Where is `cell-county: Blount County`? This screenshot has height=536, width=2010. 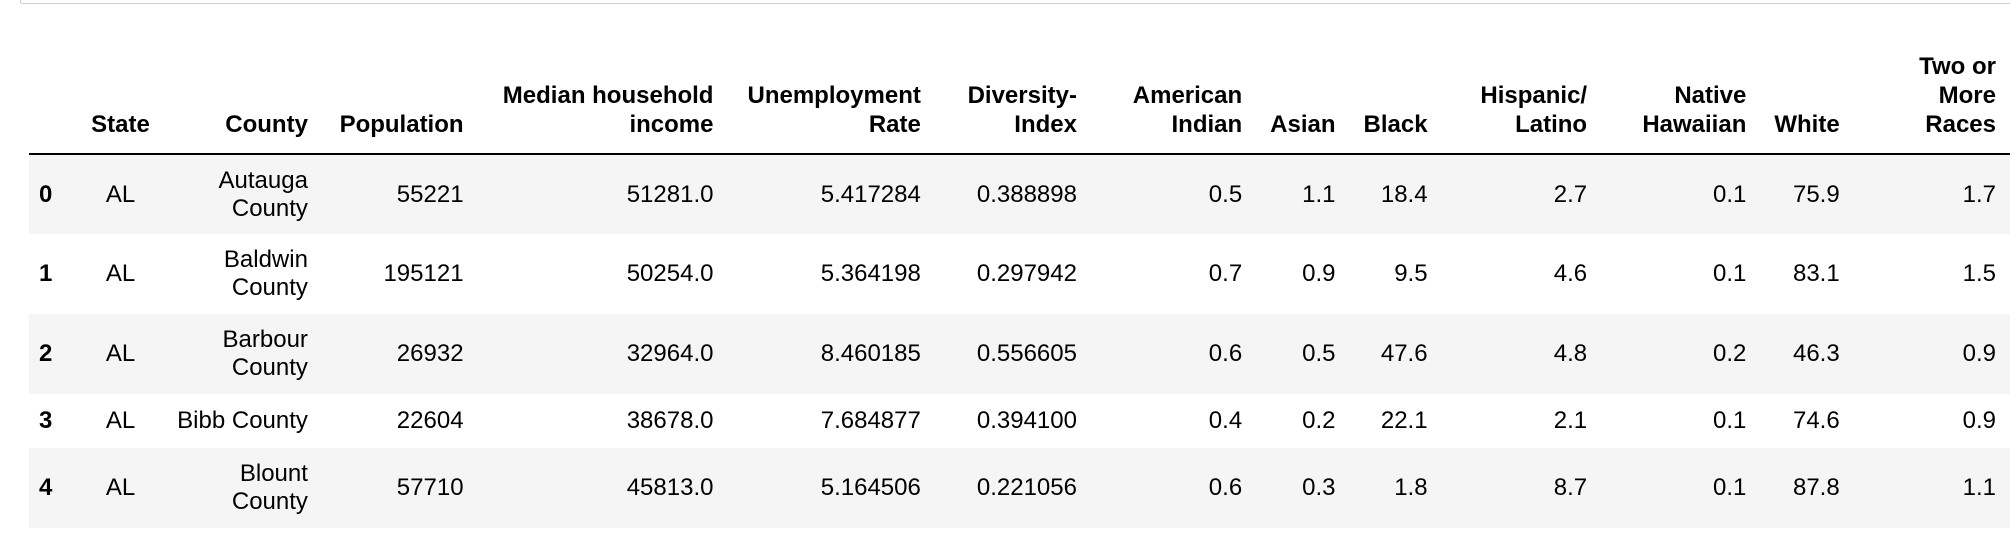
cell-county: Blount County is located at coordinates (269, 487).